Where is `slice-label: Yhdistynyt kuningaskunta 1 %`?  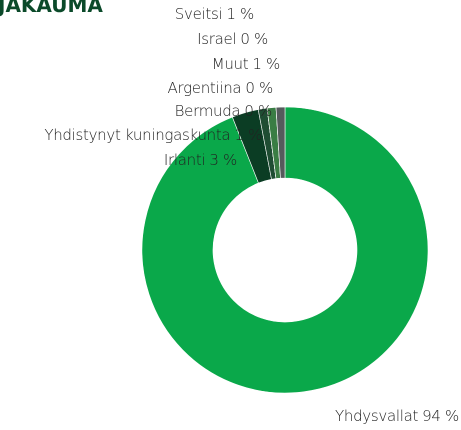 slice-label: Yhdistynyt kuningaskunta 1 % is located at coordinates (153, 135).